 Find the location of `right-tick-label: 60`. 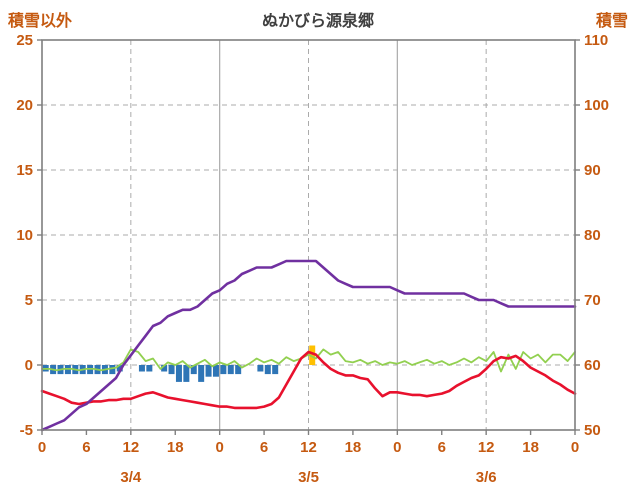

right-tick-label: 60 is located at coordinates (592, 365).